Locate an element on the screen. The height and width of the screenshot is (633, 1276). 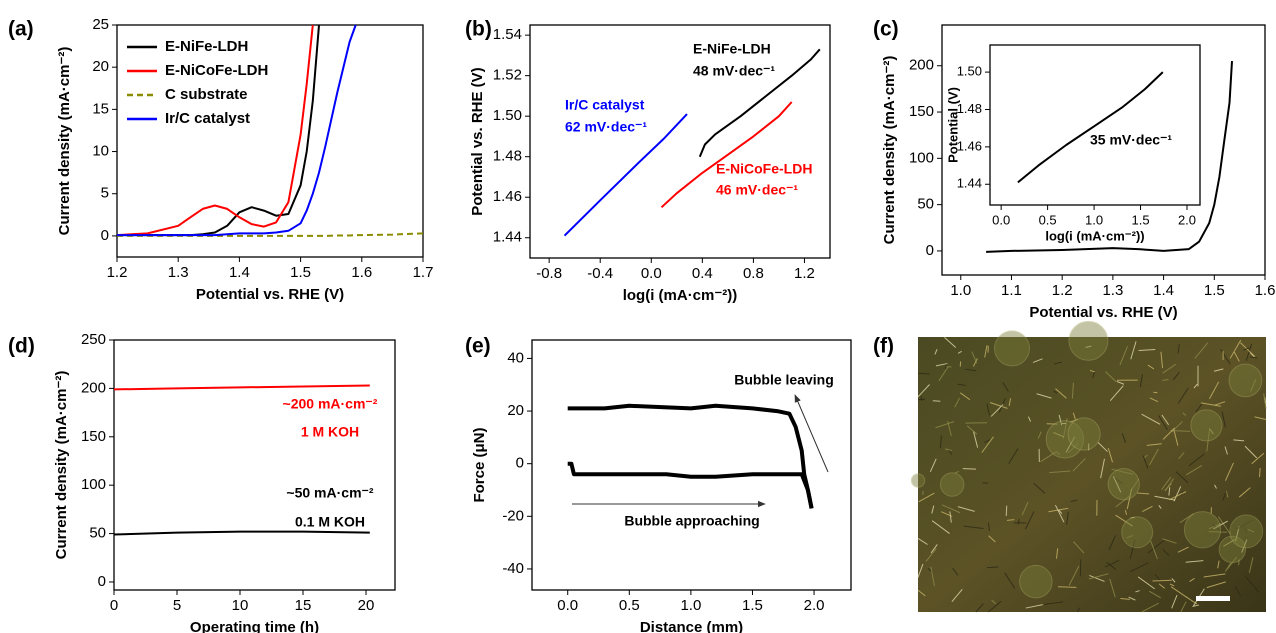
y-tick-label: 150 is located at coordinates (93, 436).